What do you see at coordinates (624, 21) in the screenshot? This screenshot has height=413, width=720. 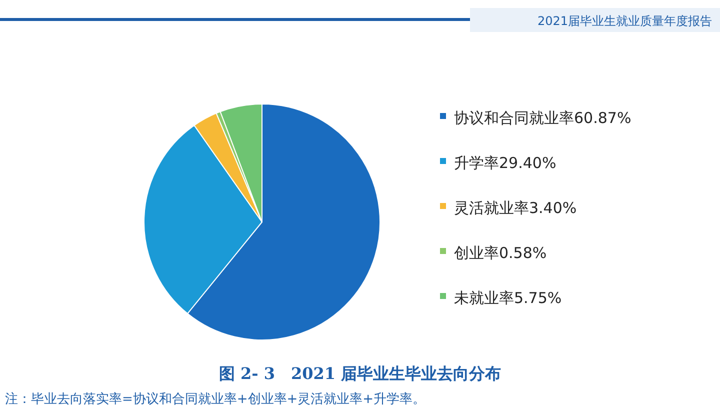 I see `chart-subtitle: 2021届毕业生就业质量年度报告` at bounding box center [624, 21].